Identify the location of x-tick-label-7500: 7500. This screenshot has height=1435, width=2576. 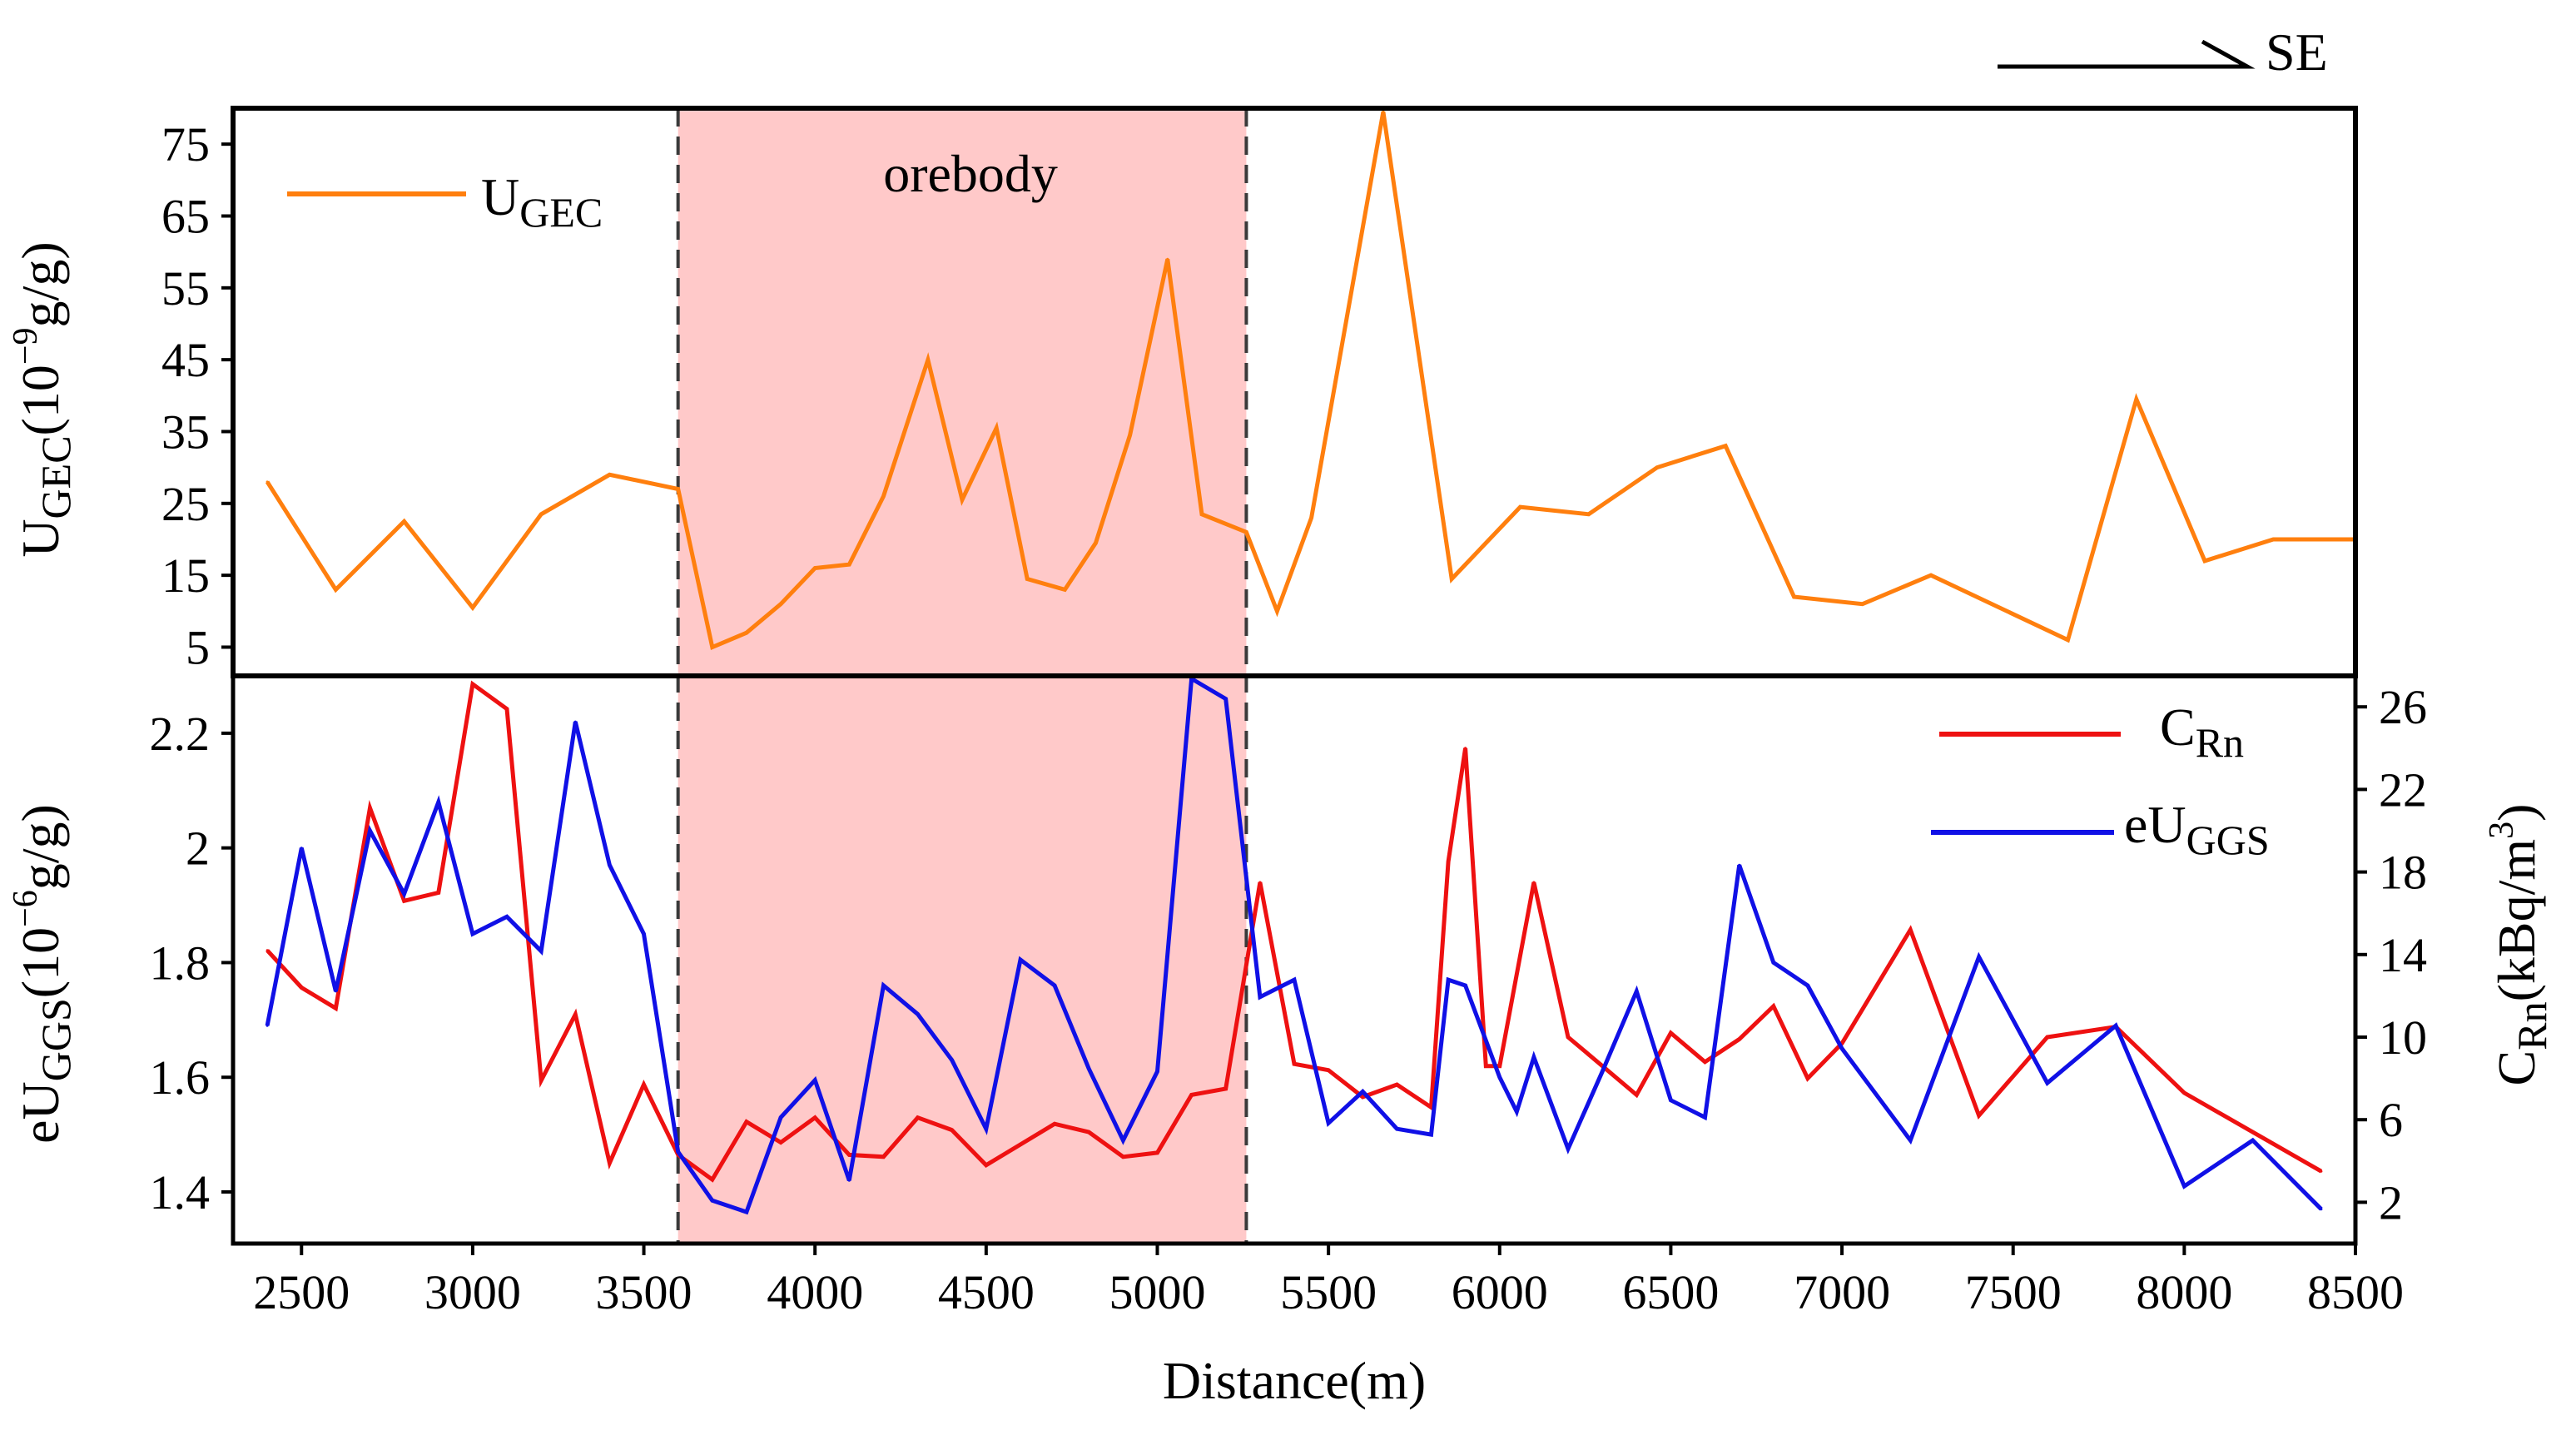
(2014, 1292).